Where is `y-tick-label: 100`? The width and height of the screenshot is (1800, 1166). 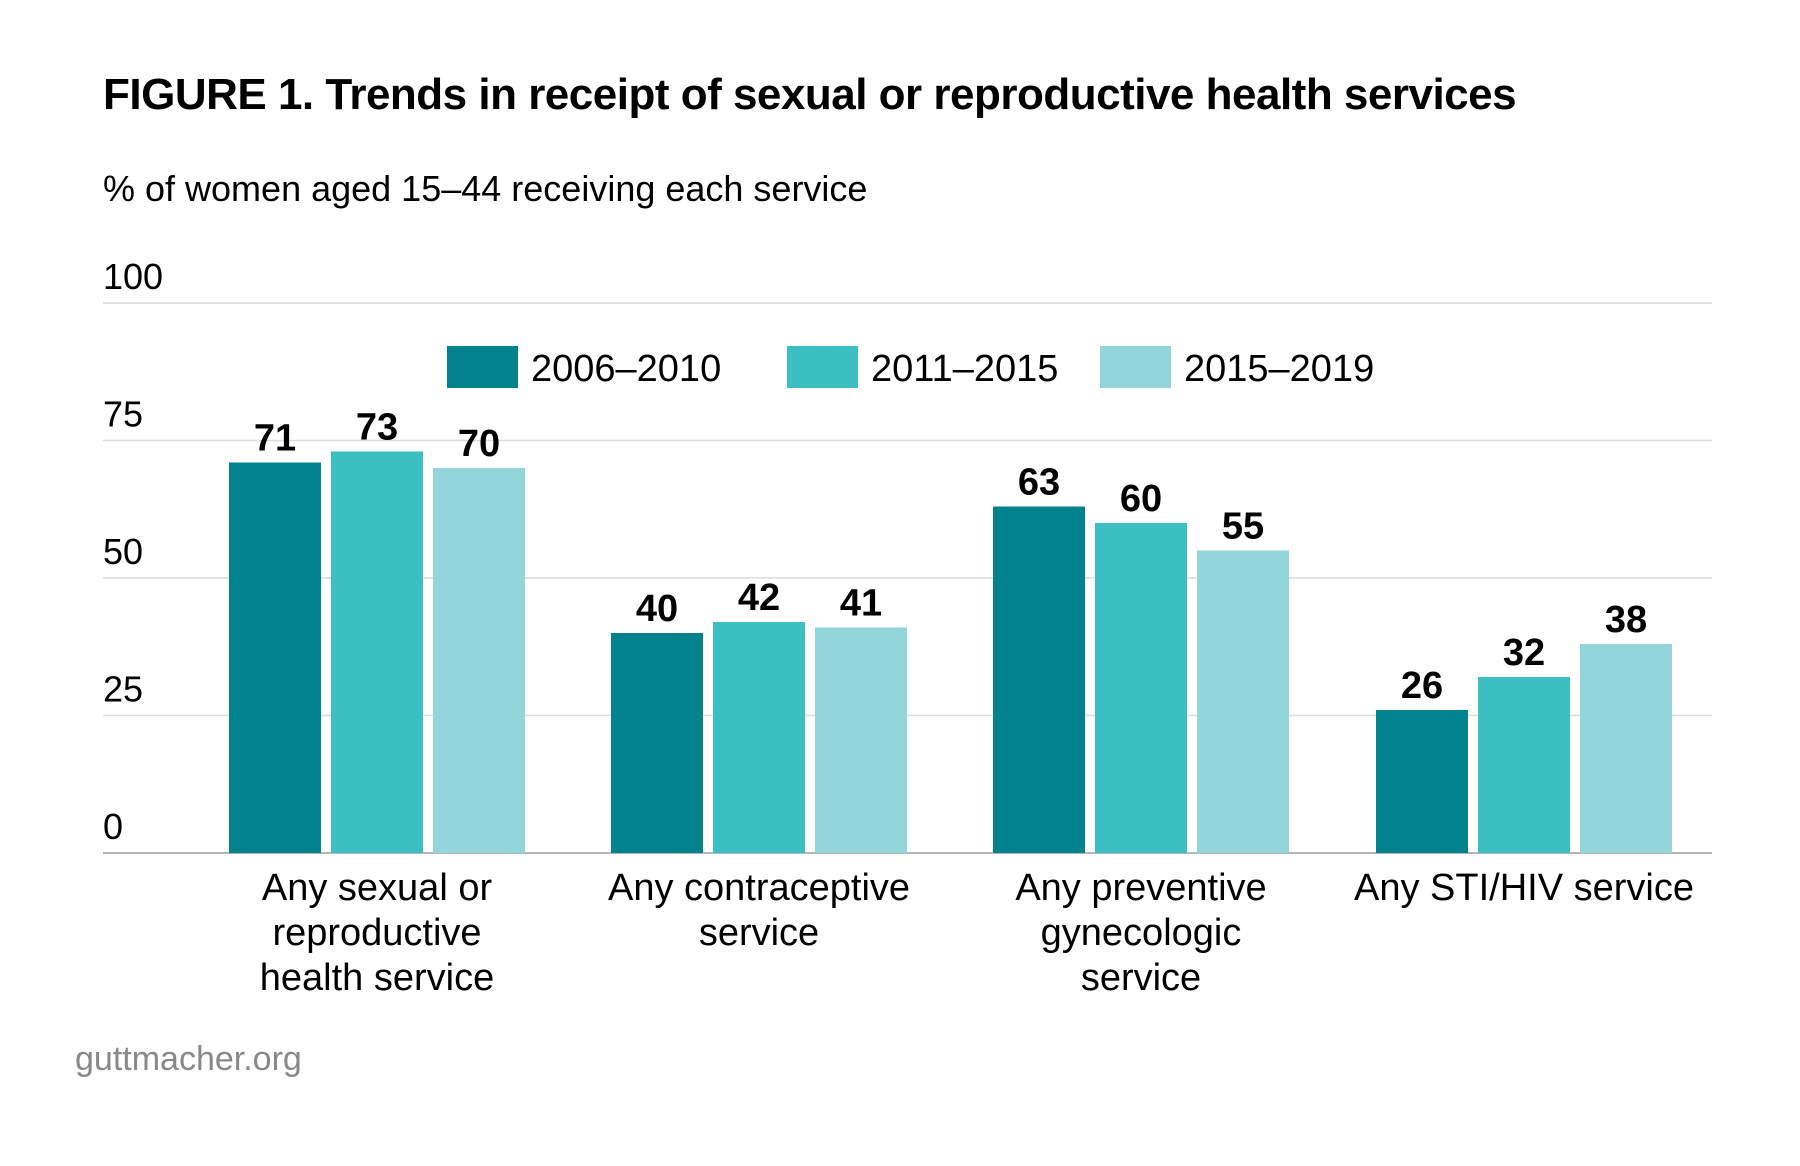 y-tick-label: 100 is located at coordinates (133, 276).